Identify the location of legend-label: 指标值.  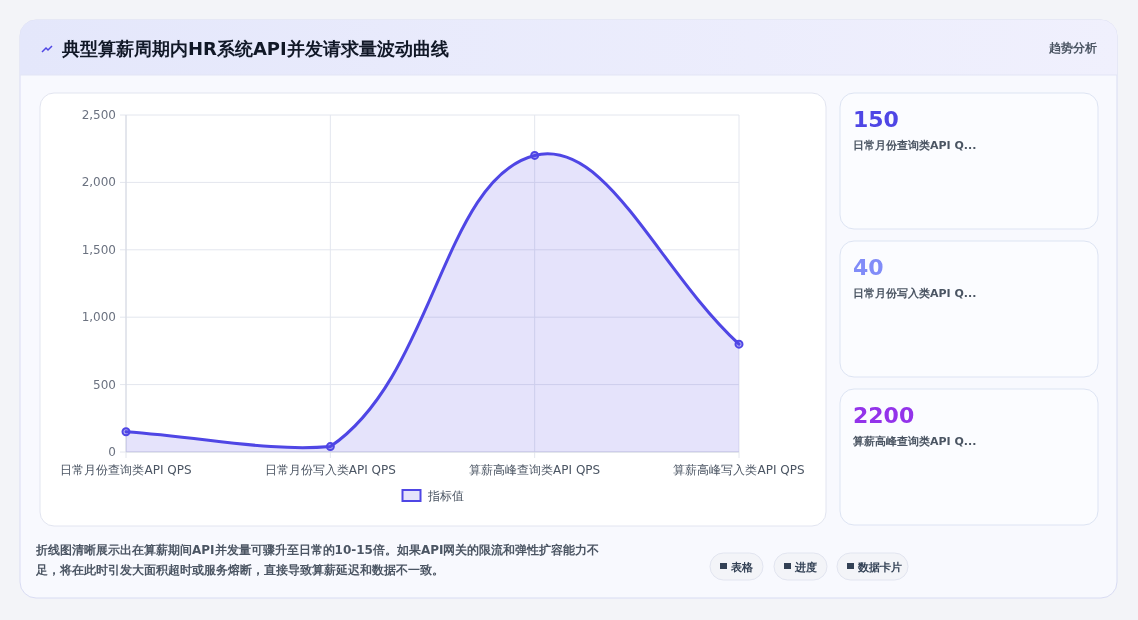
(445, 496).